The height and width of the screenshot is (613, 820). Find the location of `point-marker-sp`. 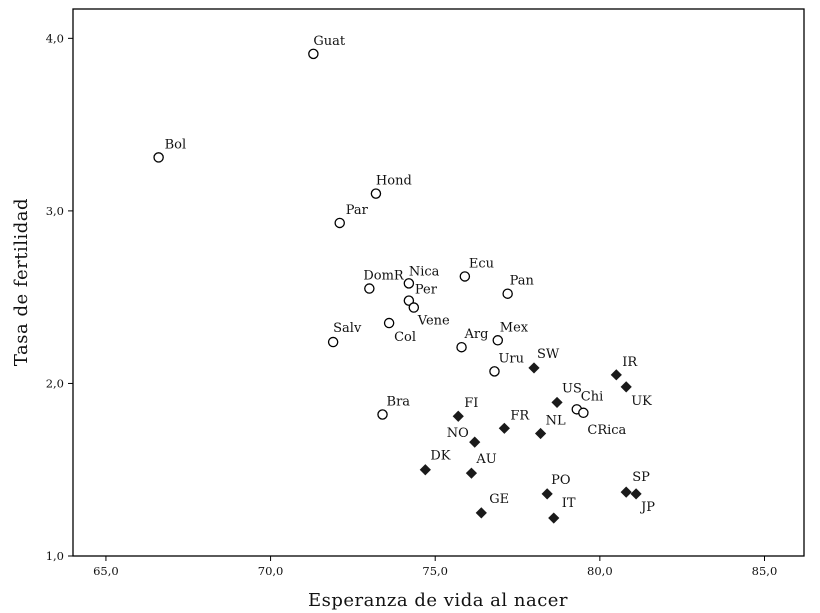

point-marker-sp is located at coordinates (626, 492).